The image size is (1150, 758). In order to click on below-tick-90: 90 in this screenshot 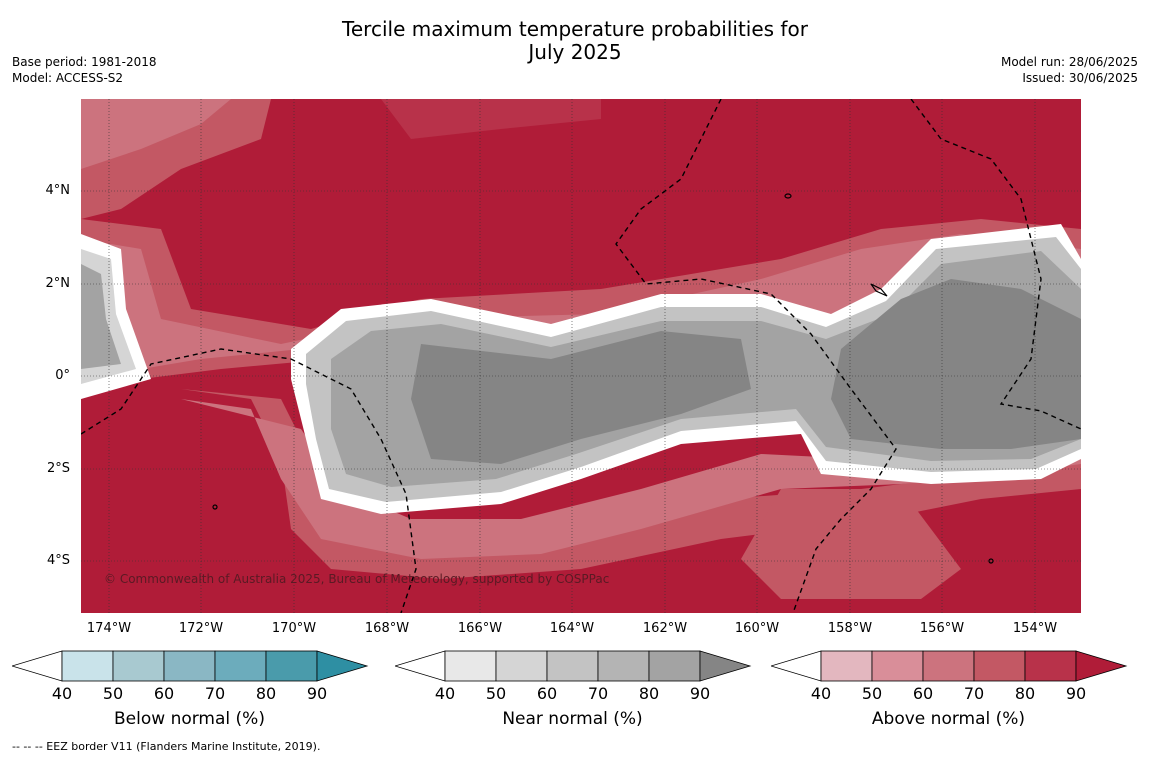, I will do `click(317, 693)`.